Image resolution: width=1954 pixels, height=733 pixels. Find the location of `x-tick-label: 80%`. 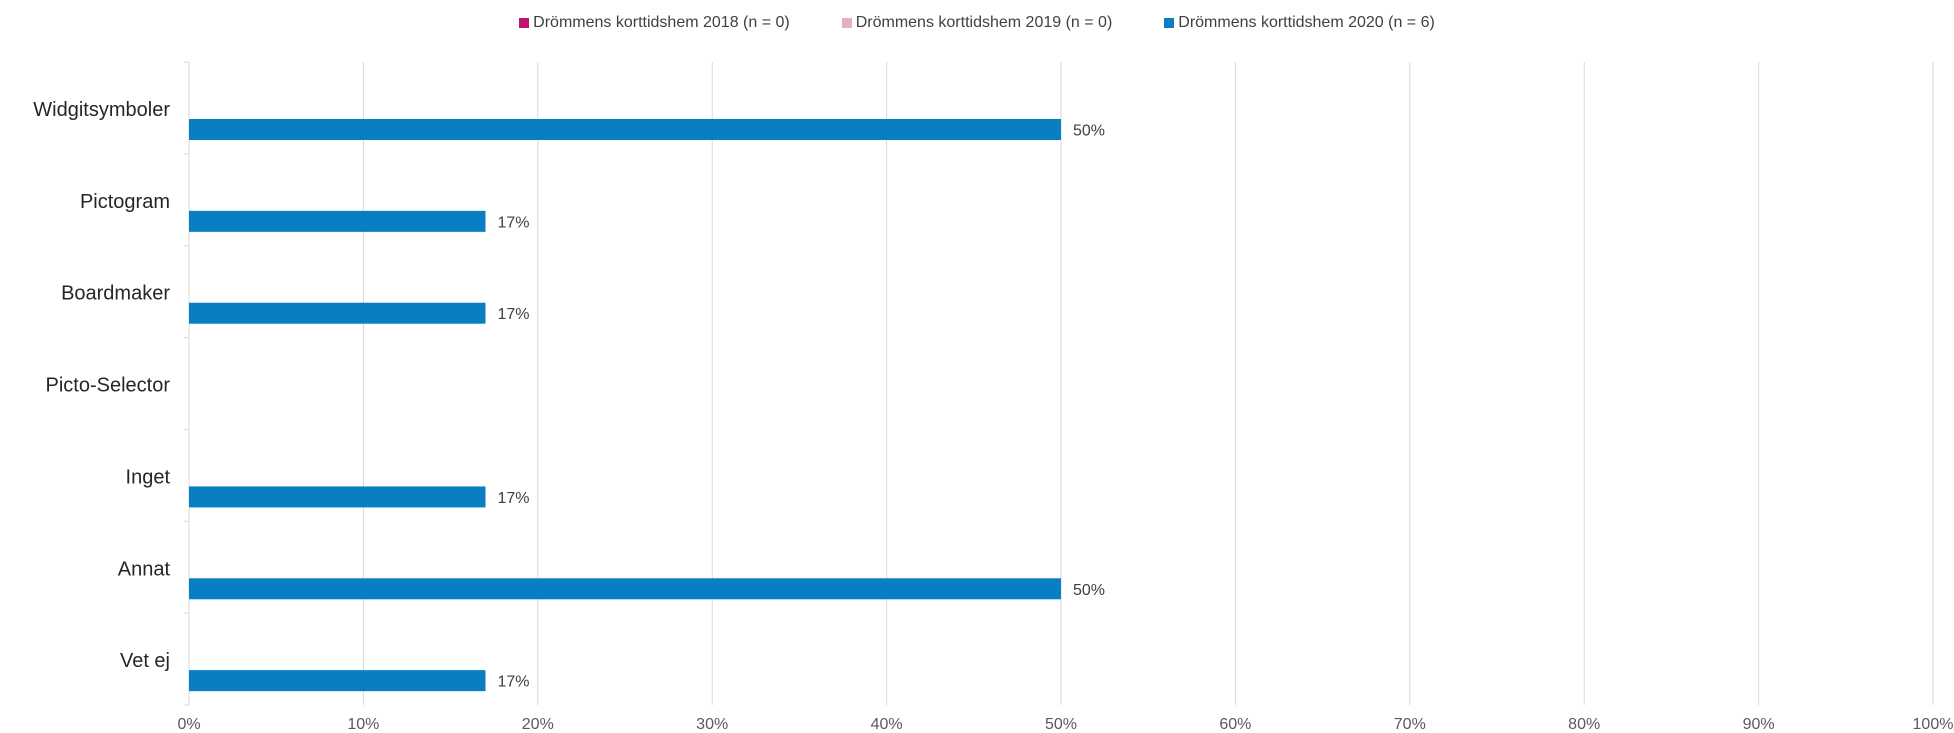

x-tick-label: 80% is located at coordinates (1584, 724).